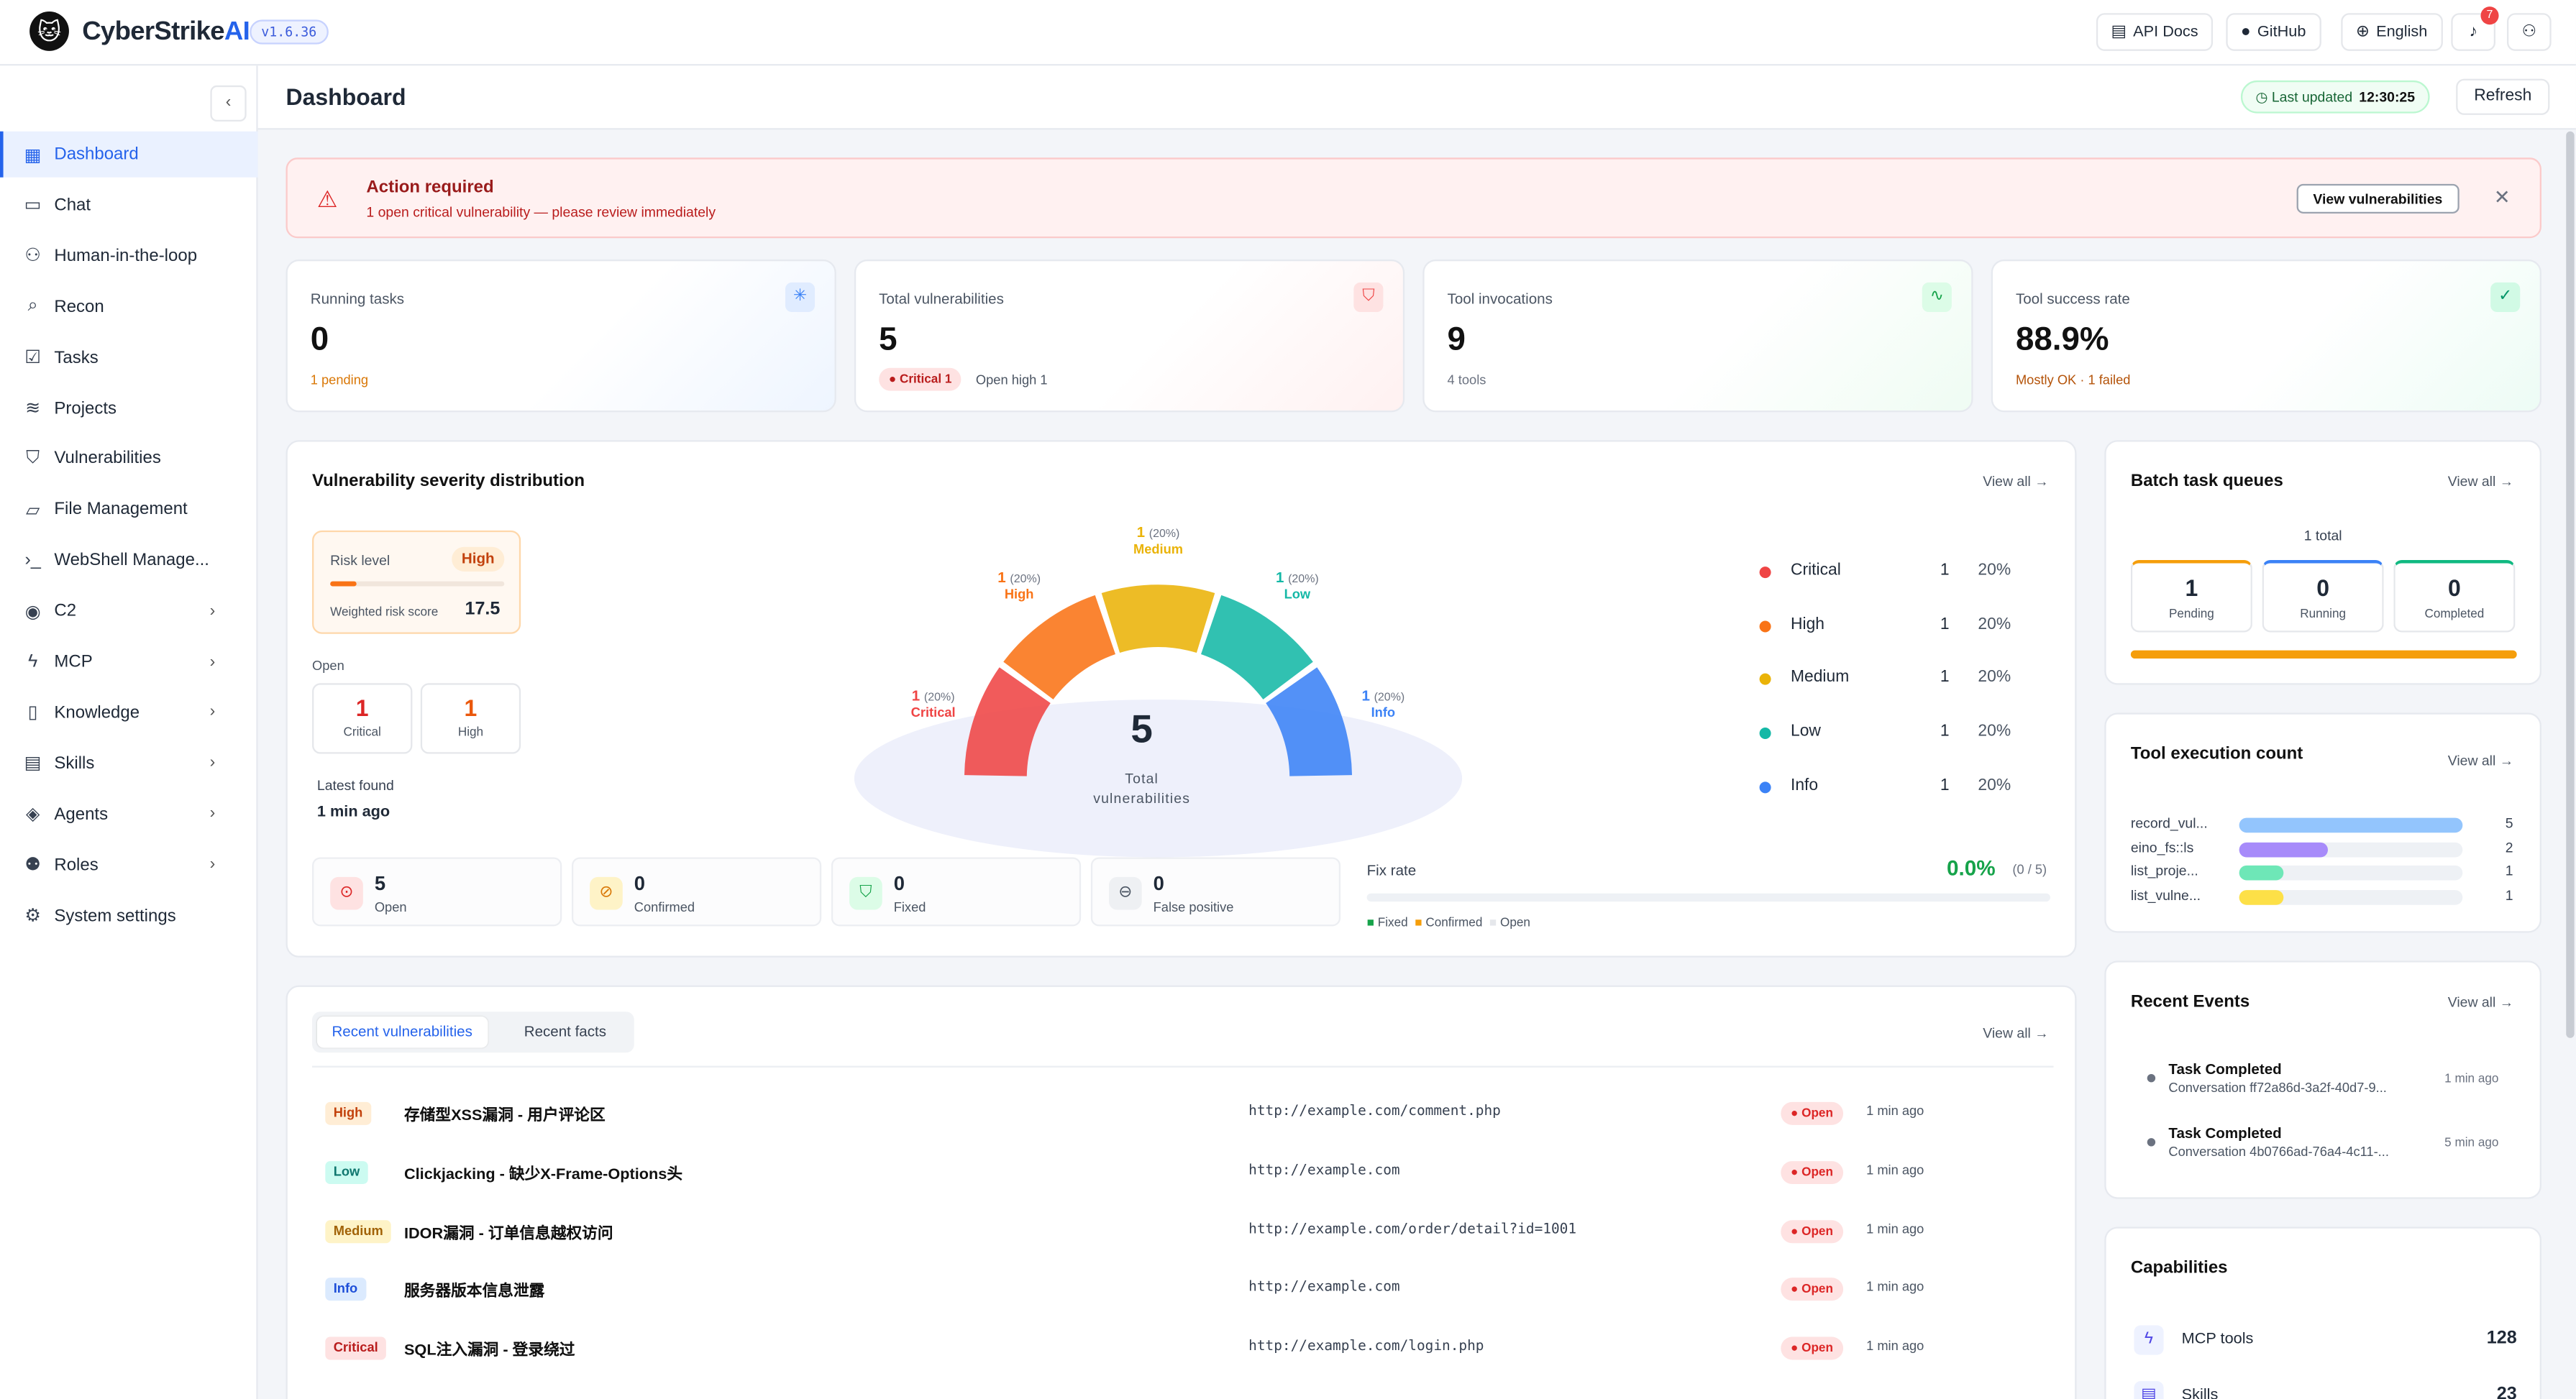  Describe the element at coordinates (2503, 96) in the screenshot. I see `refresh-button: Refresh` at that location.